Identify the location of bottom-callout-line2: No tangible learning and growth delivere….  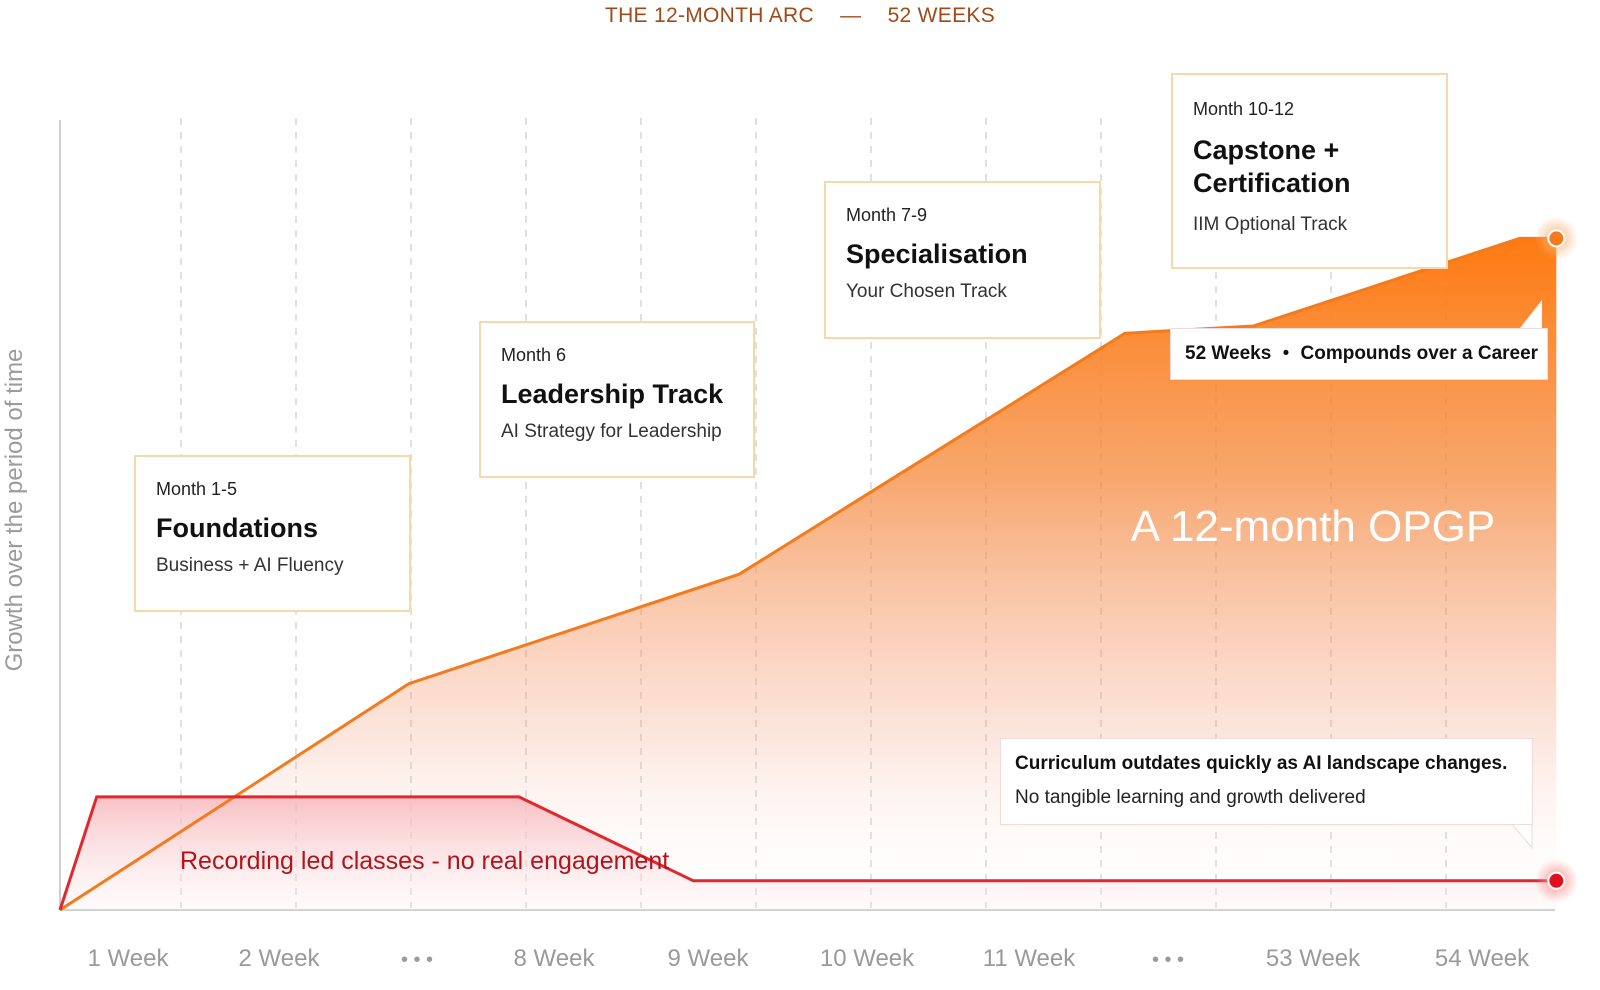
(1190, 797).